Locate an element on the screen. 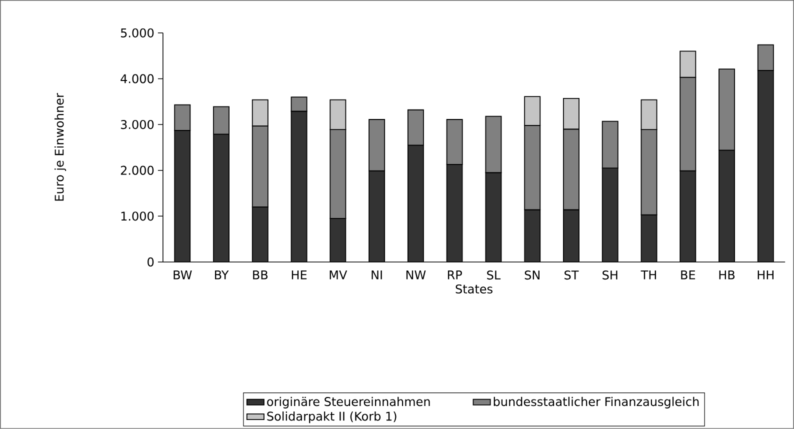  x-tick-label: SL is located at coordinates (494, 275).